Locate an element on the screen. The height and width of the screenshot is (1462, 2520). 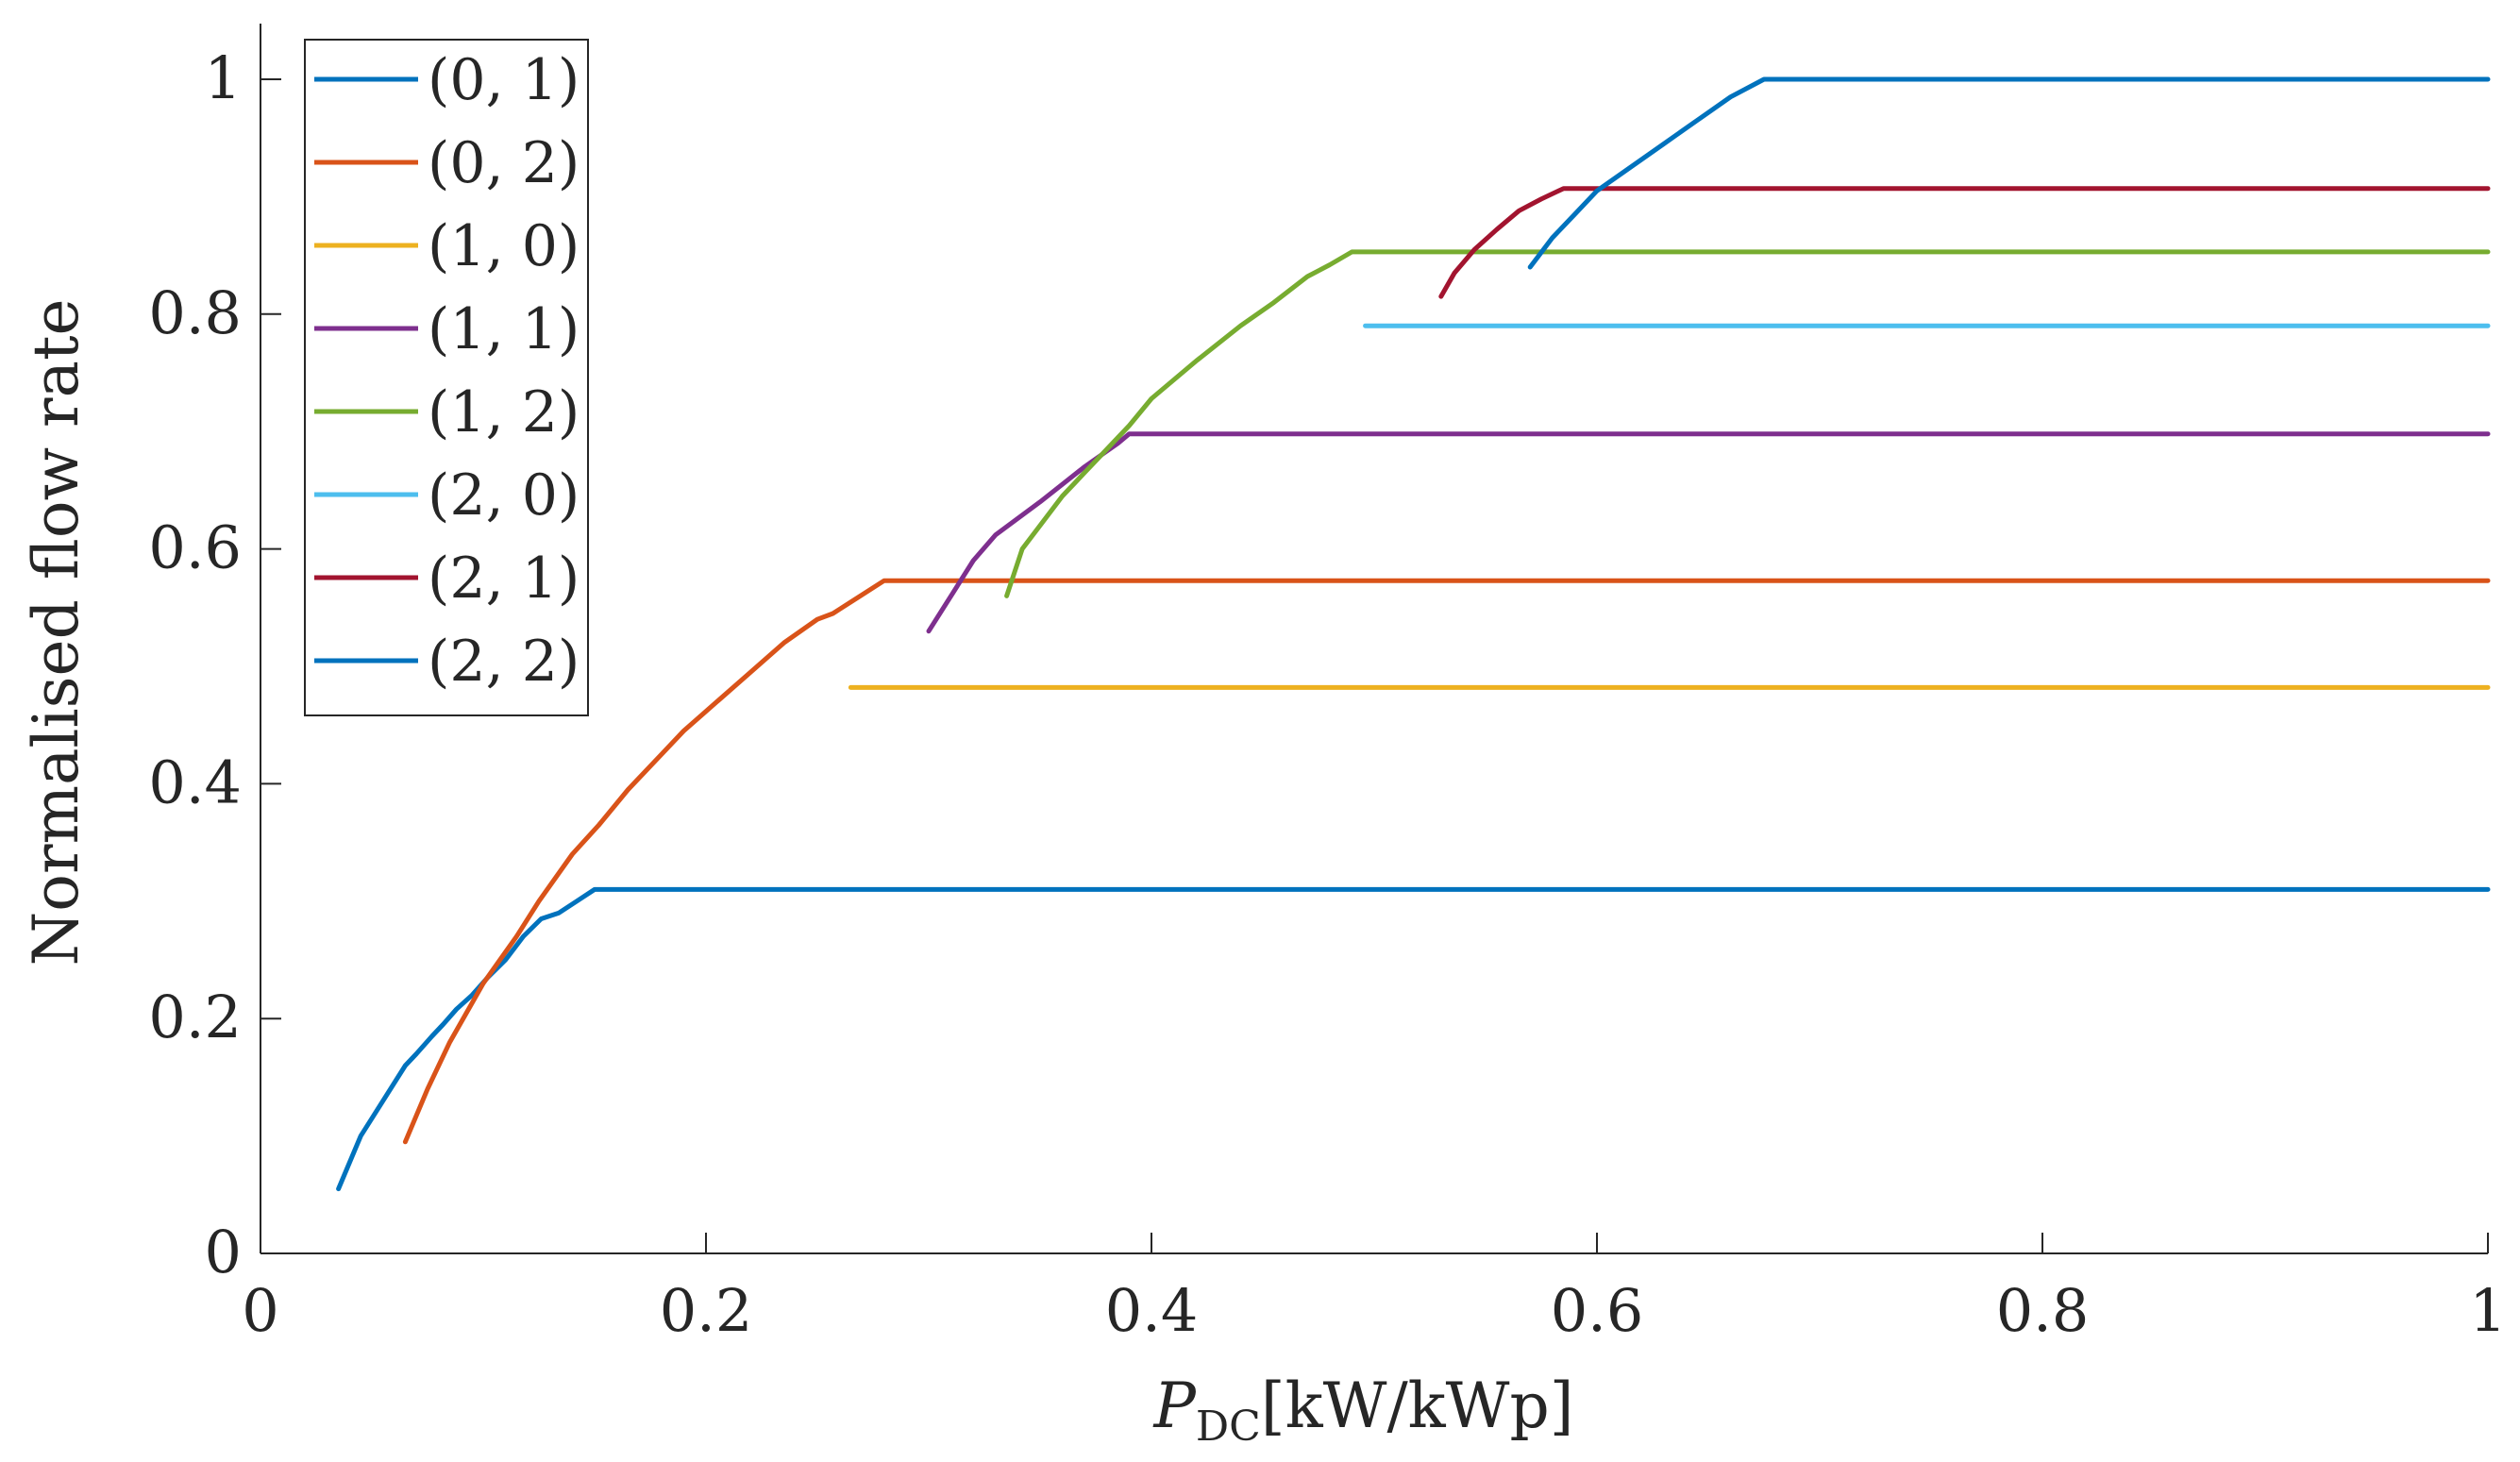
y-tick-label: 0.8 is located at coordinates (195, 312).